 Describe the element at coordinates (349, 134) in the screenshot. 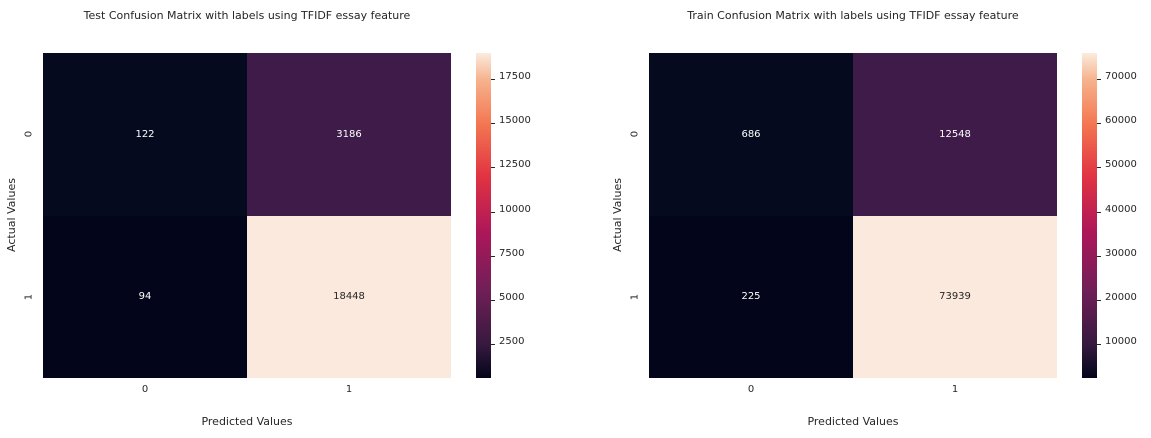

I see `heatmap-cell-r0c1: 3186` at that location.